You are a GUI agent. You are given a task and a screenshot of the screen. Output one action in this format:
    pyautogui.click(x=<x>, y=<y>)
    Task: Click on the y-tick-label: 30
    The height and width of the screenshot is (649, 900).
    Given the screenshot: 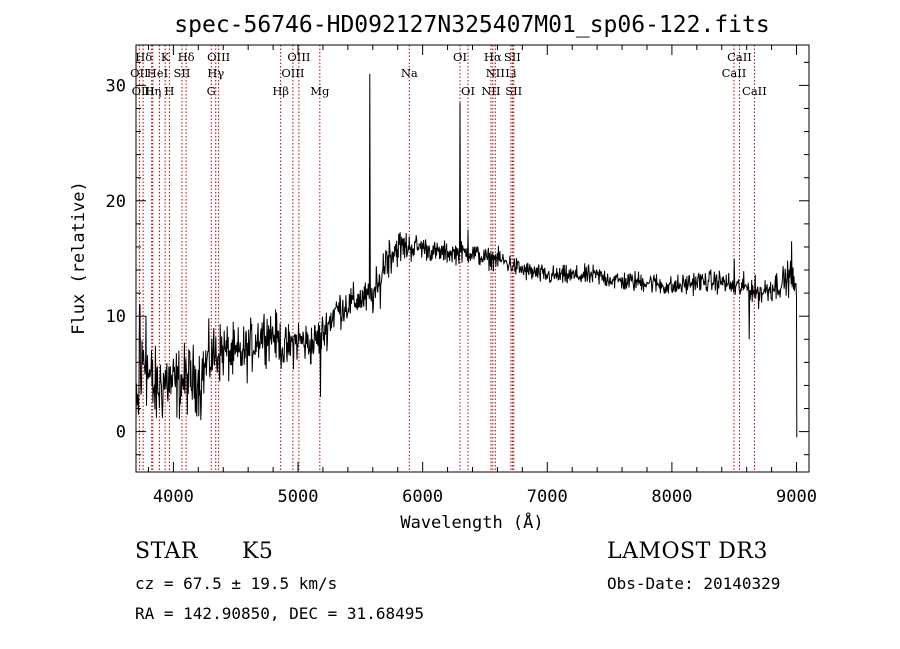 What is the action you would take?
    pyautogui.click(x=116, y=86)
    